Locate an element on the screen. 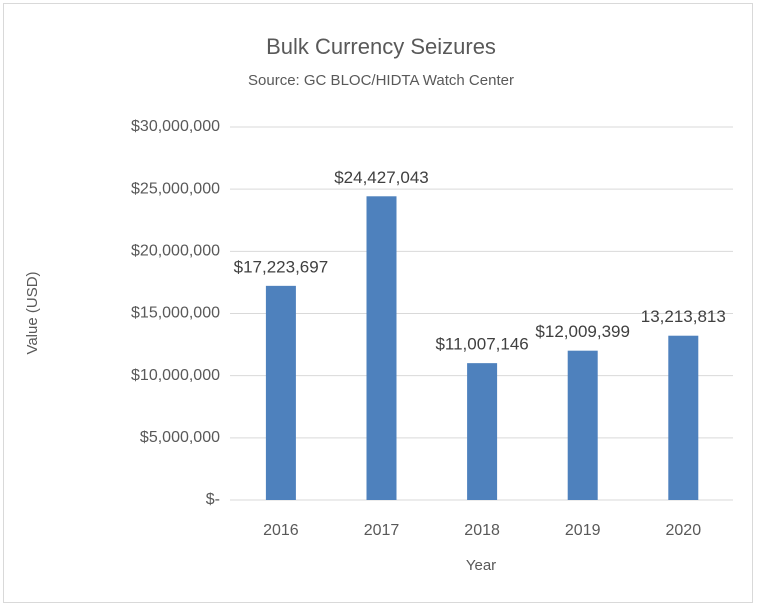  y-tick-label: $5,000,000 is located at coordinates (180, 437).